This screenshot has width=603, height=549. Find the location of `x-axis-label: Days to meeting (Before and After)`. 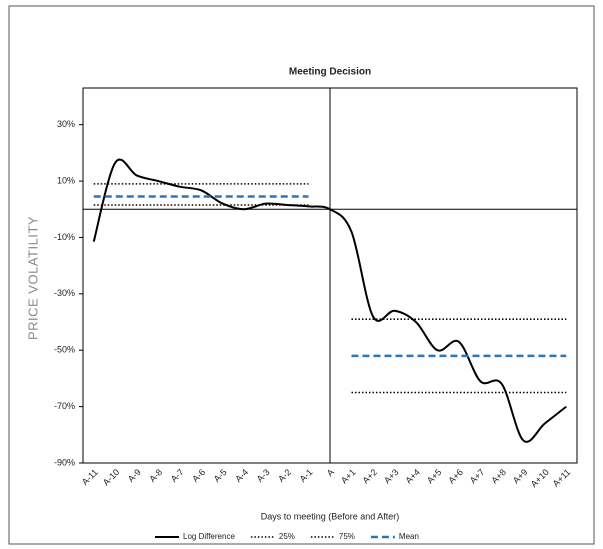

x-axis-label: Days to meeting (Before and After) is located at coordinates (330, 516).